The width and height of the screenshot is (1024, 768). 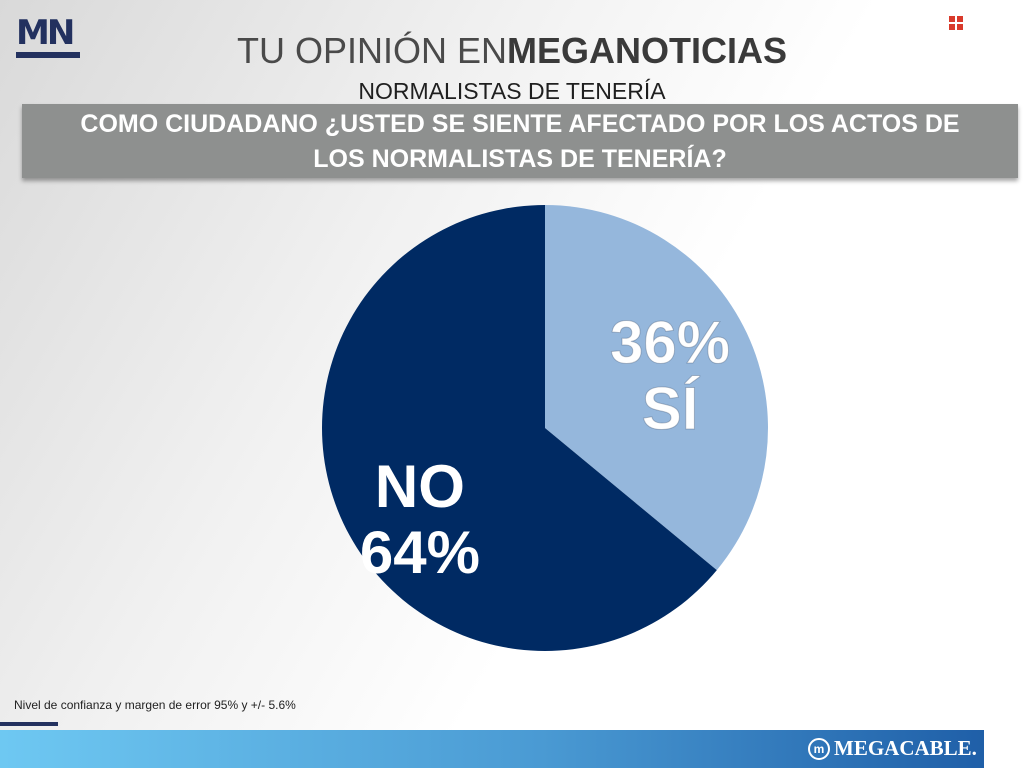 I want to click on pie-value-label-si: 36%, so click(x=670, y=342).